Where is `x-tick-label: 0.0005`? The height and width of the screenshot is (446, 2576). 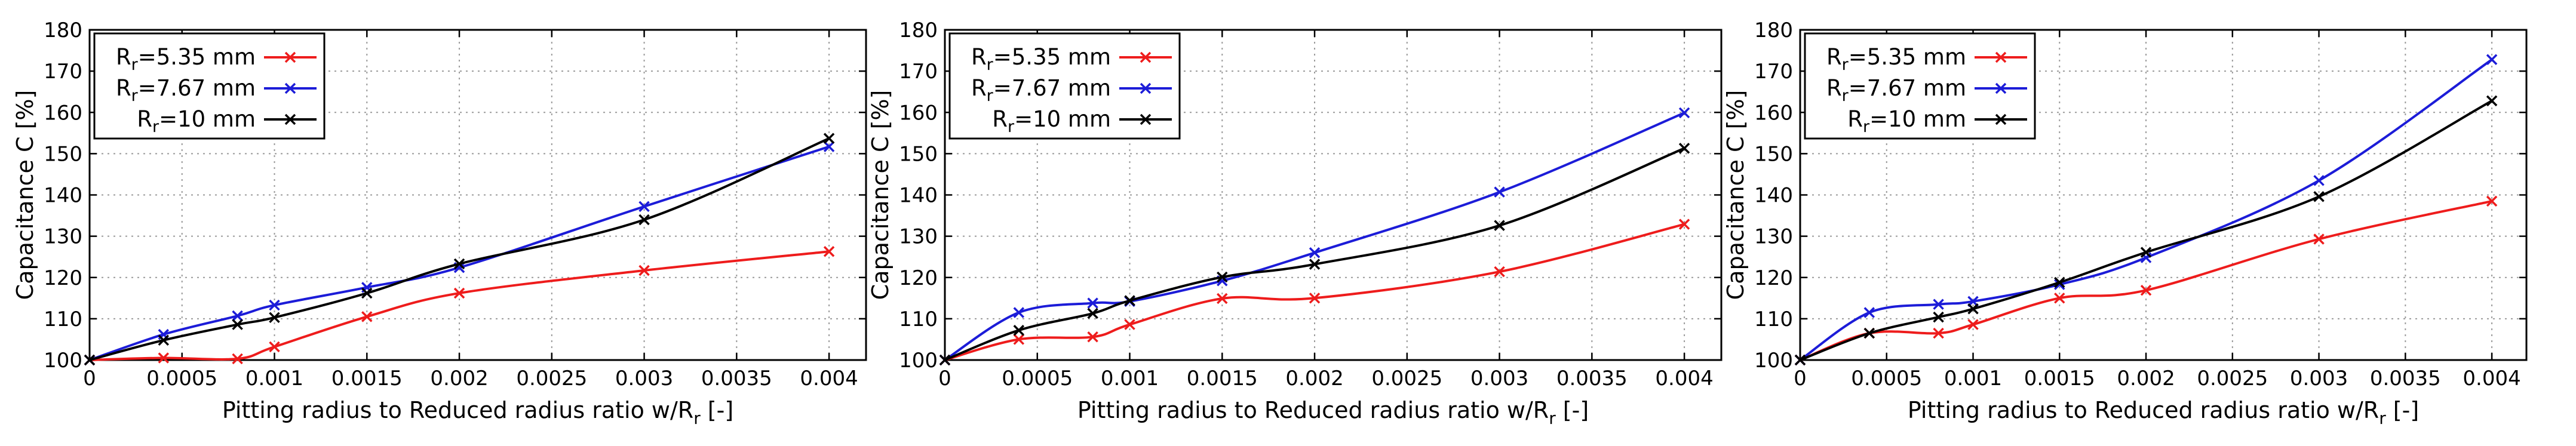
x-tick-label: 0.0005 is located at coordinates (1887, 378).